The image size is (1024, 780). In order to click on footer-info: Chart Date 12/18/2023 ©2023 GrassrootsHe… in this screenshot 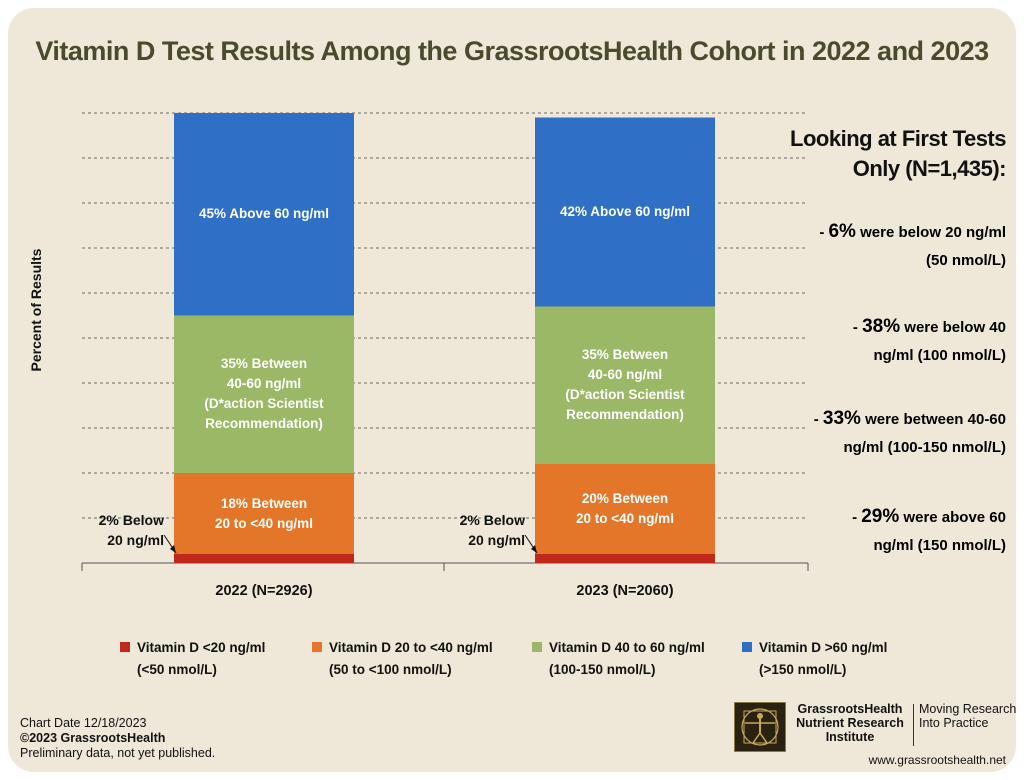, I will do `click(117, 738)`.